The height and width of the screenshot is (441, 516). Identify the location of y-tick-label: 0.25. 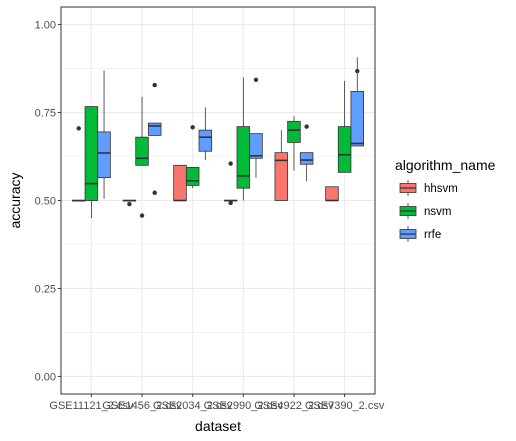
(45, 289).